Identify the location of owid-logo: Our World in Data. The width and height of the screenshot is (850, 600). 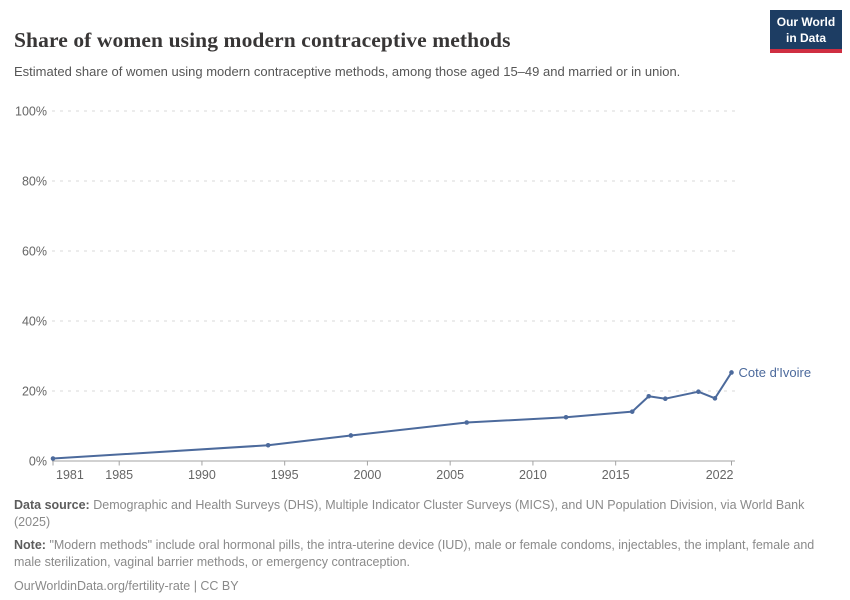
(806, 31).